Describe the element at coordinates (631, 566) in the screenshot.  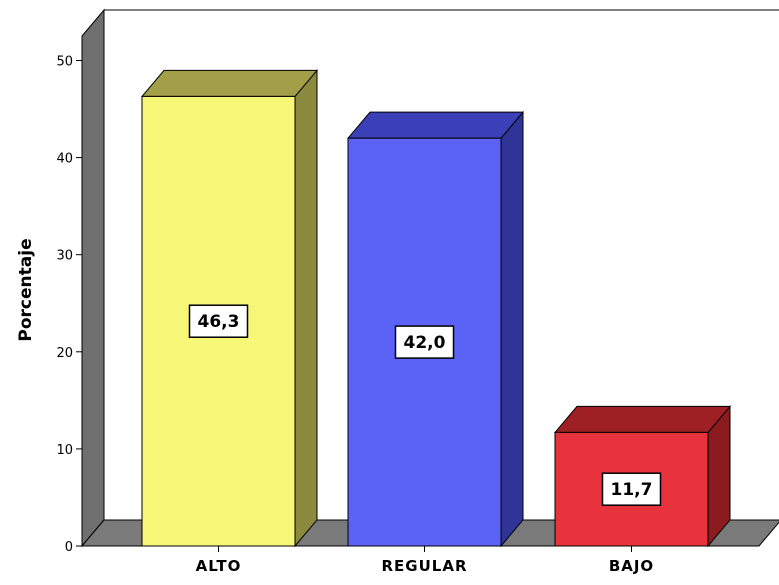
I see `x-tick-label: BAJO` at that location.